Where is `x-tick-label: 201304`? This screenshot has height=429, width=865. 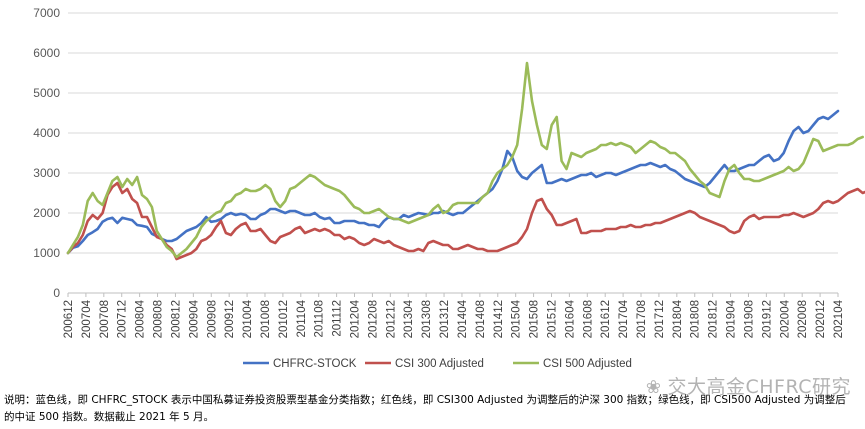 x-tick-label: 201304 is located at coordinates (409, 318).